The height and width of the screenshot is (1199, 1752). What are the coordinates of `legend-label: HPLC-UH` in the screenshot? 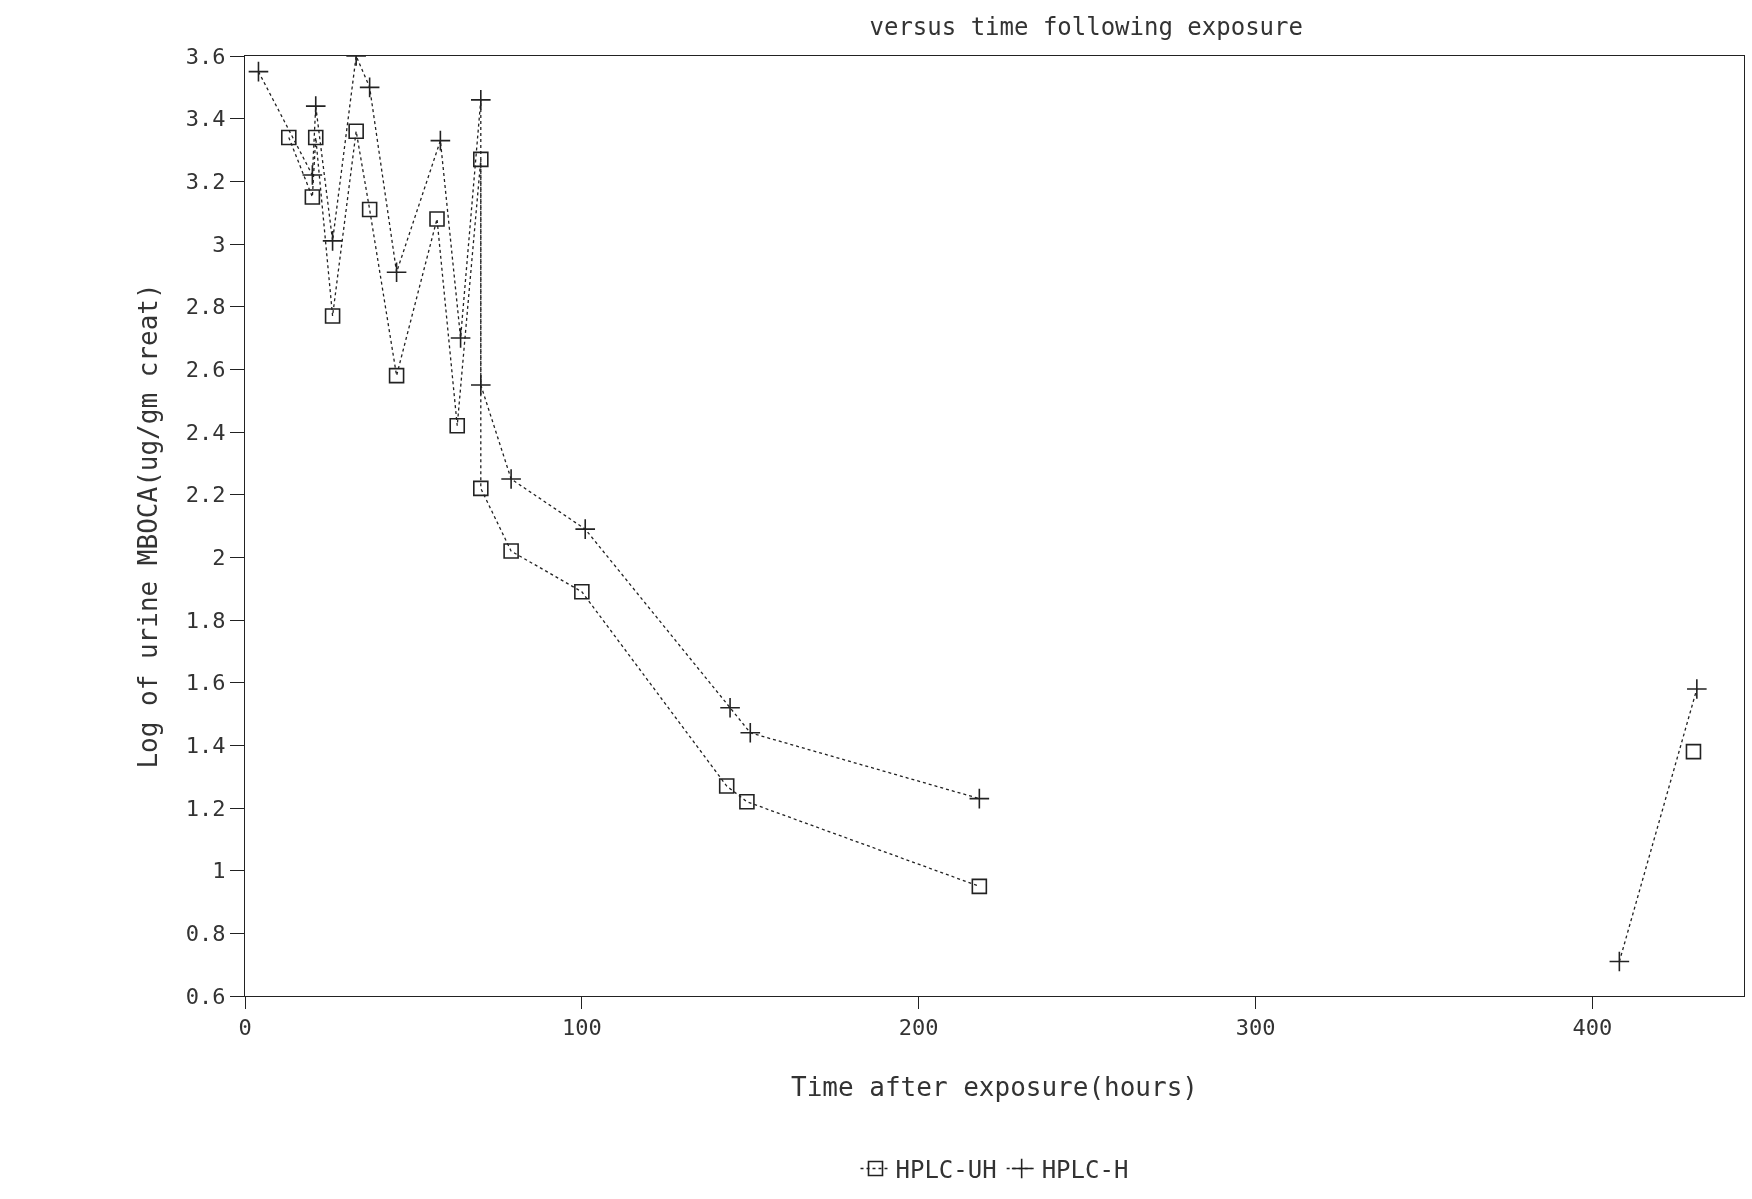 It's located at (946, 1169).